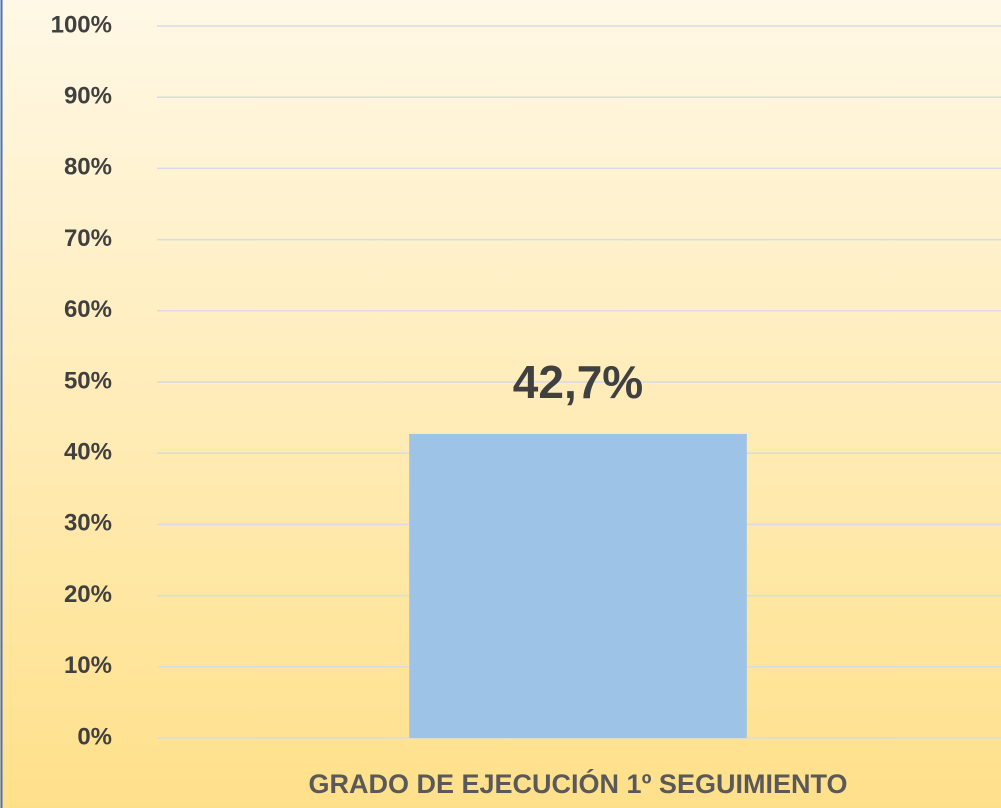  Describe the element at coordinates (578, 585) in the screenshot. I see `bar` at that location.